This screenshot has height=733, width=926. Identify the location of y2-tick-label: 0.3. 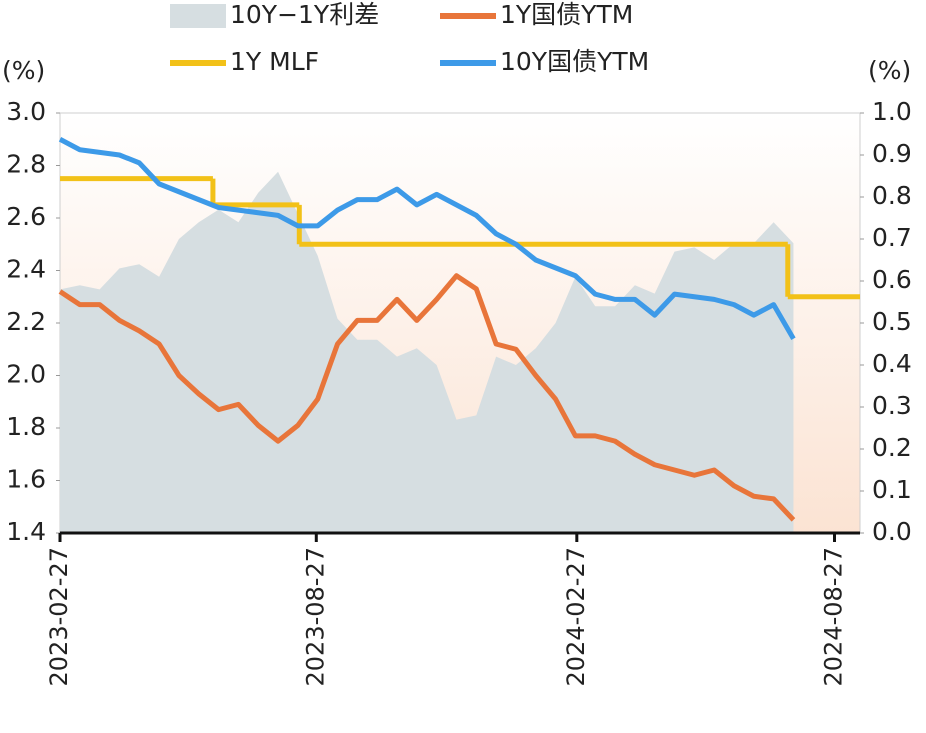
(892, 405).